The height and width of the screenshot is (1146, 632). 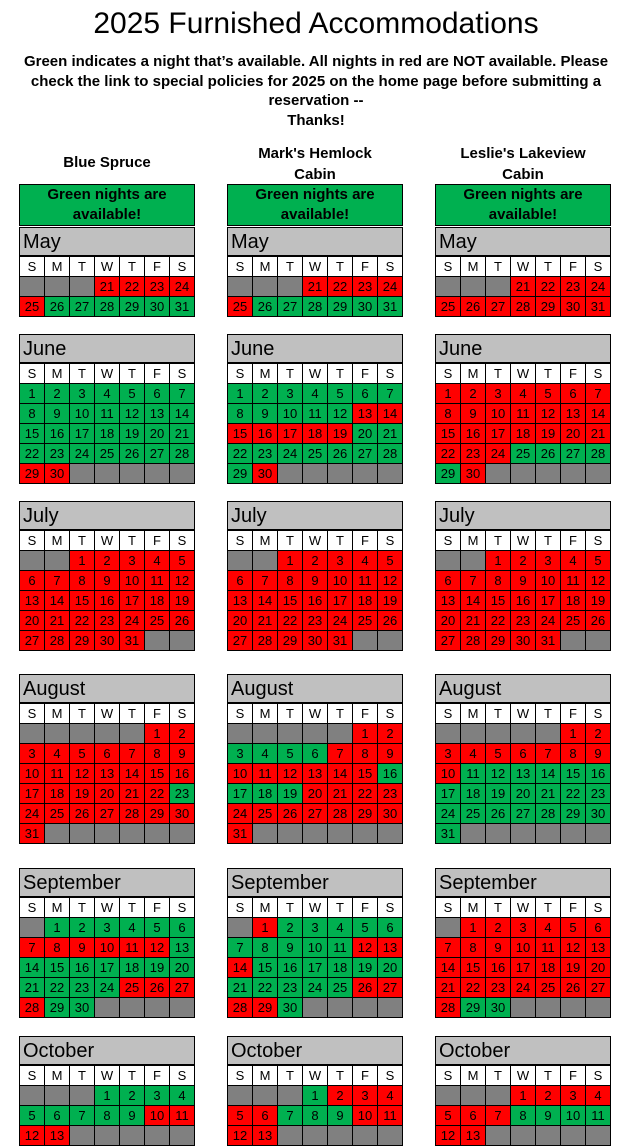 What do you see at coordinates (315, 928) in the screenshot?
I see `available-night: 3` at bounding box center [315, 928].